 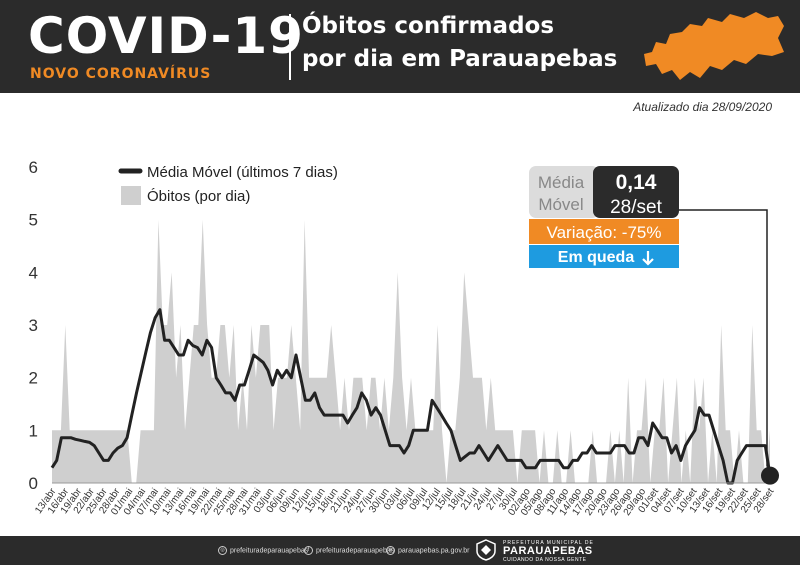 I want to click on variation-text: Variação: -75%, so click(x=604, y=232).